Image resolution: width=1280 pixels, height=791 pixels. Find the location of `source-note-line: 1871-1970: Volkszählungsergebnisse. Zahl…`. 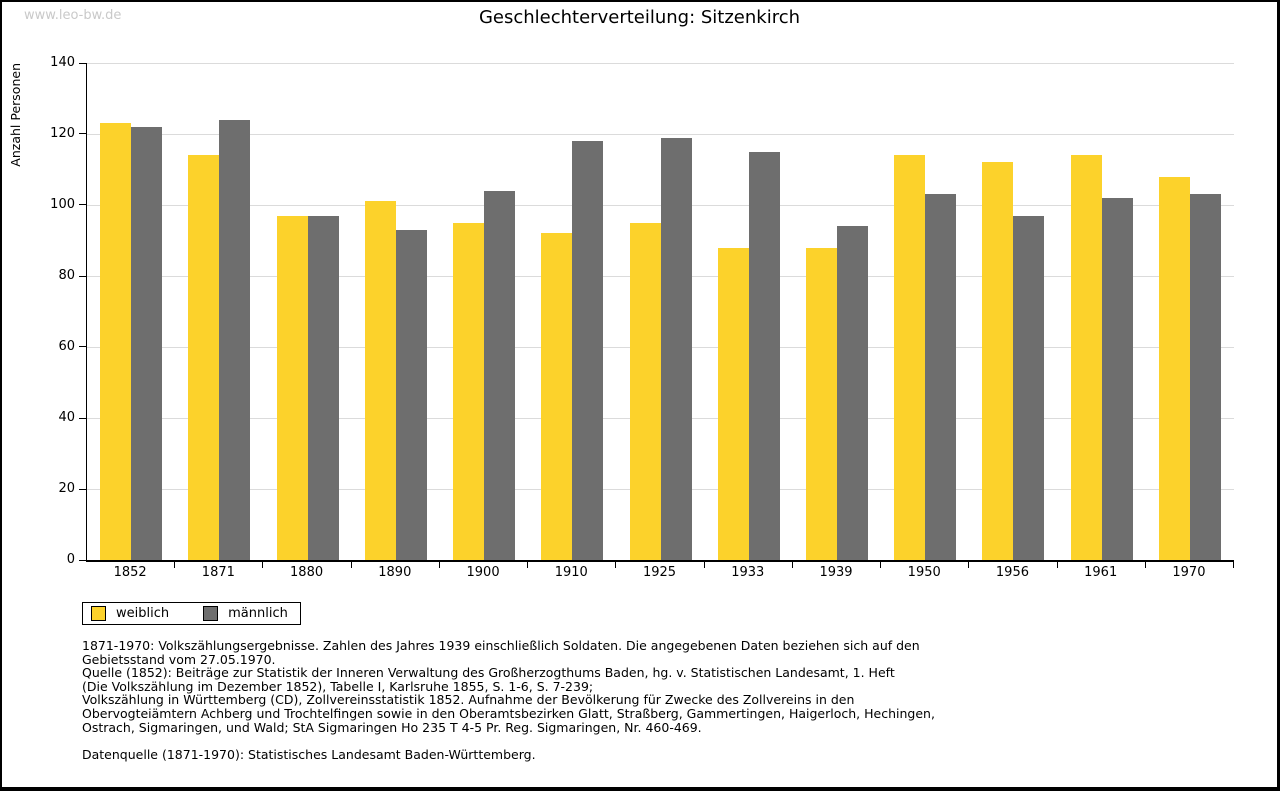

source-note-line: 1871-1970: Volkszählungsergebnisse. Zahl… is located at coordinates (501, 645).